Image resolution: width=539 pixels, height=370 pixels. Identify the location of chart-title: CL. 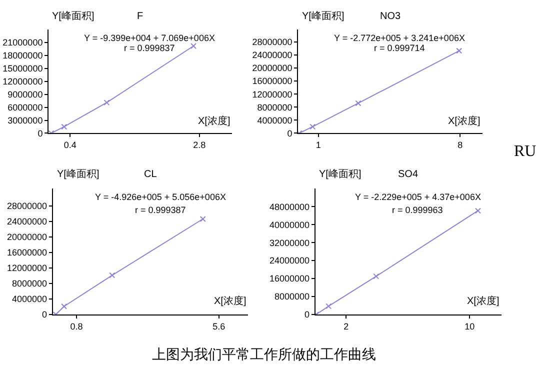
(151, 174).